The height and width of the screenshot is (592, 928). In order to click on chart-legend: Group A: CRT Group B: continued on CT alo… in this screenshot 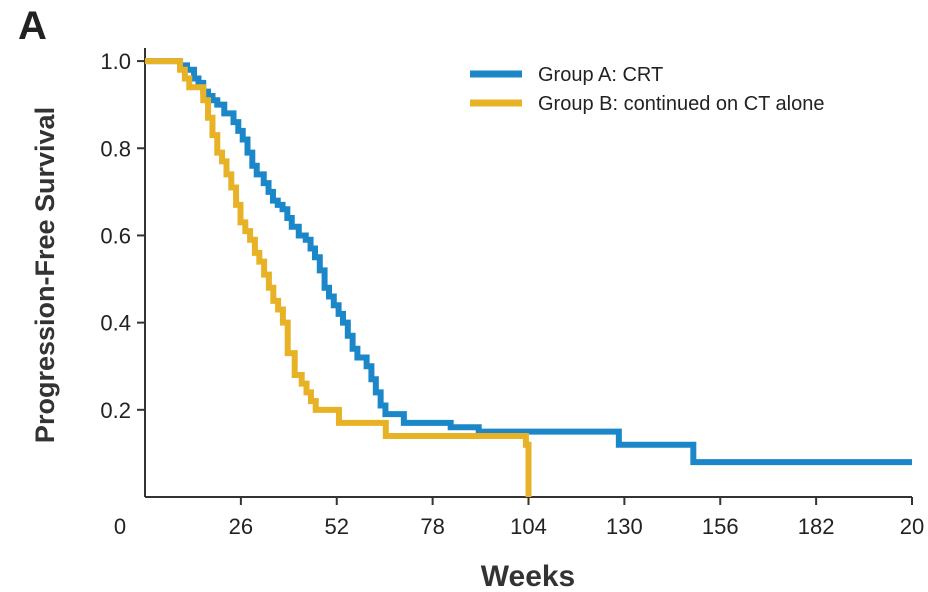, I will do `click(647, 89)`.